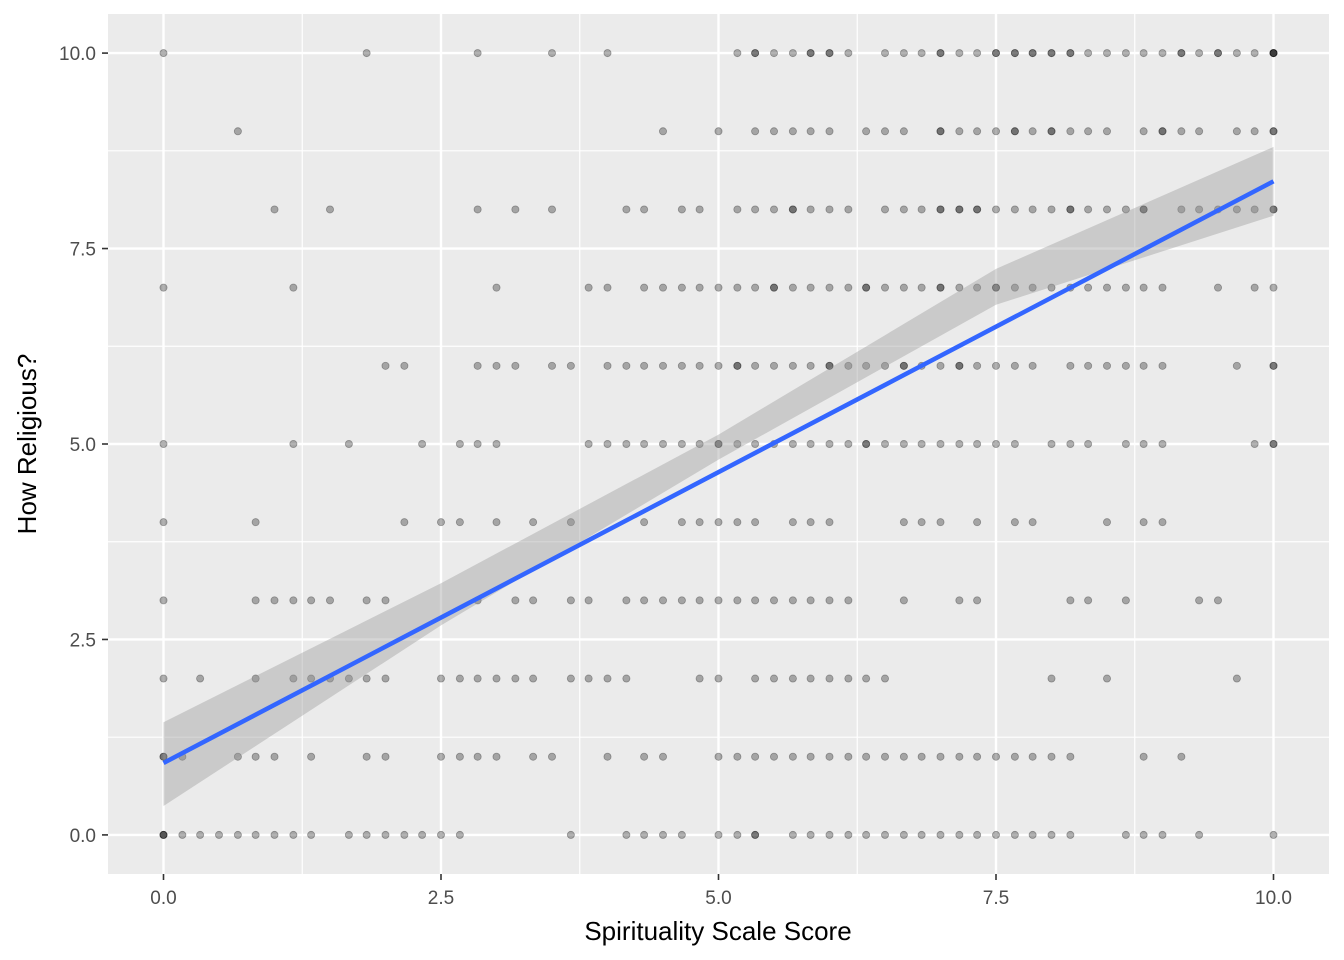  Describe the element at coordinates (996, 898) in the screenshot. I see `x-tick-label: 7.5` at that location.